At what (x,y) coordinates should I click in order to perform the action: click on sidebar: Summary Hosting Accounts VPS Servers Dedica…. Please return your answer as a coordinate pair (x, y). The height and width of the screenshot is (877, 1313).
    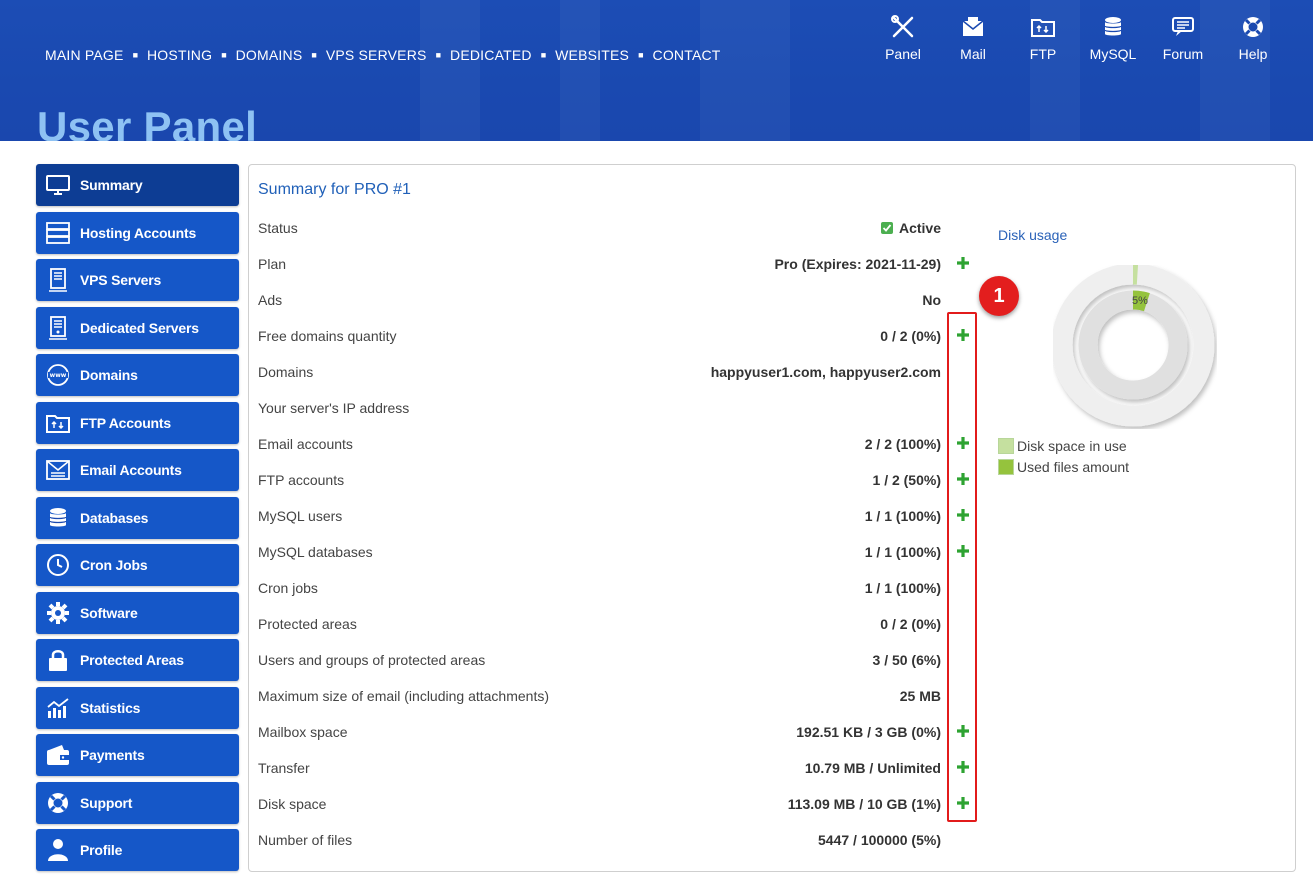
    Looking at the image, I should click on (137, 520).